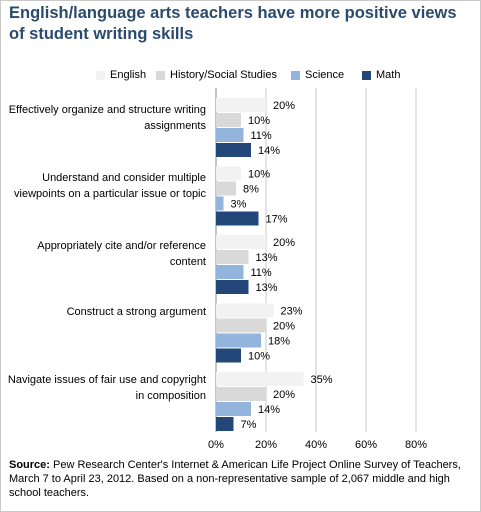 The image size is (481, 512). Describe the element at coordinates (259, 357) in the screenshot. I see `data-label-math: 10%` at that location.